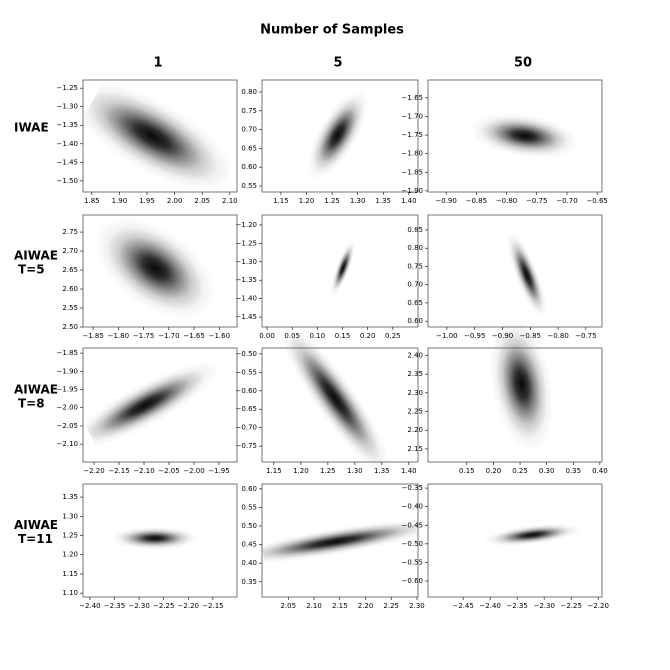  I want to click on y-tick-label: −1.40, so click(246, 299).